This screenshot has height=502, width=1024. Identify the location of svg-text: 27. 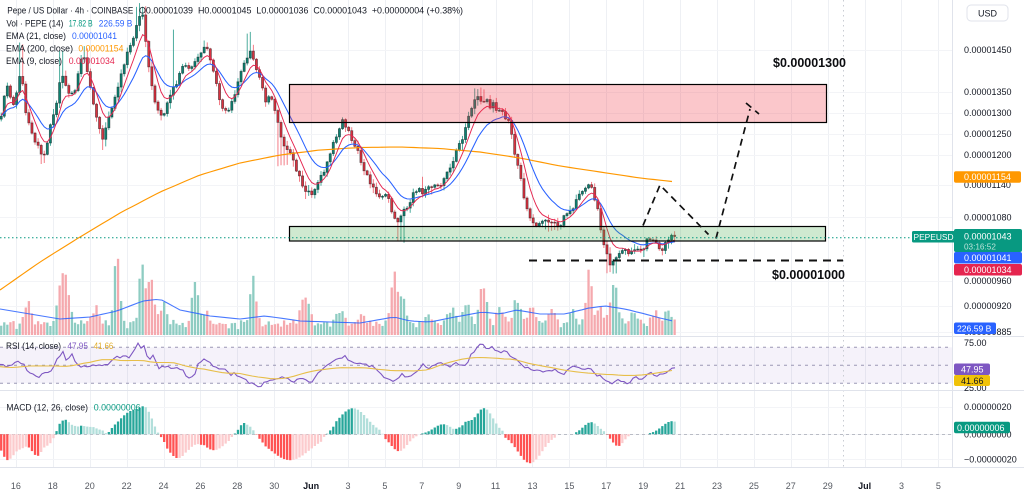
(791, 486).